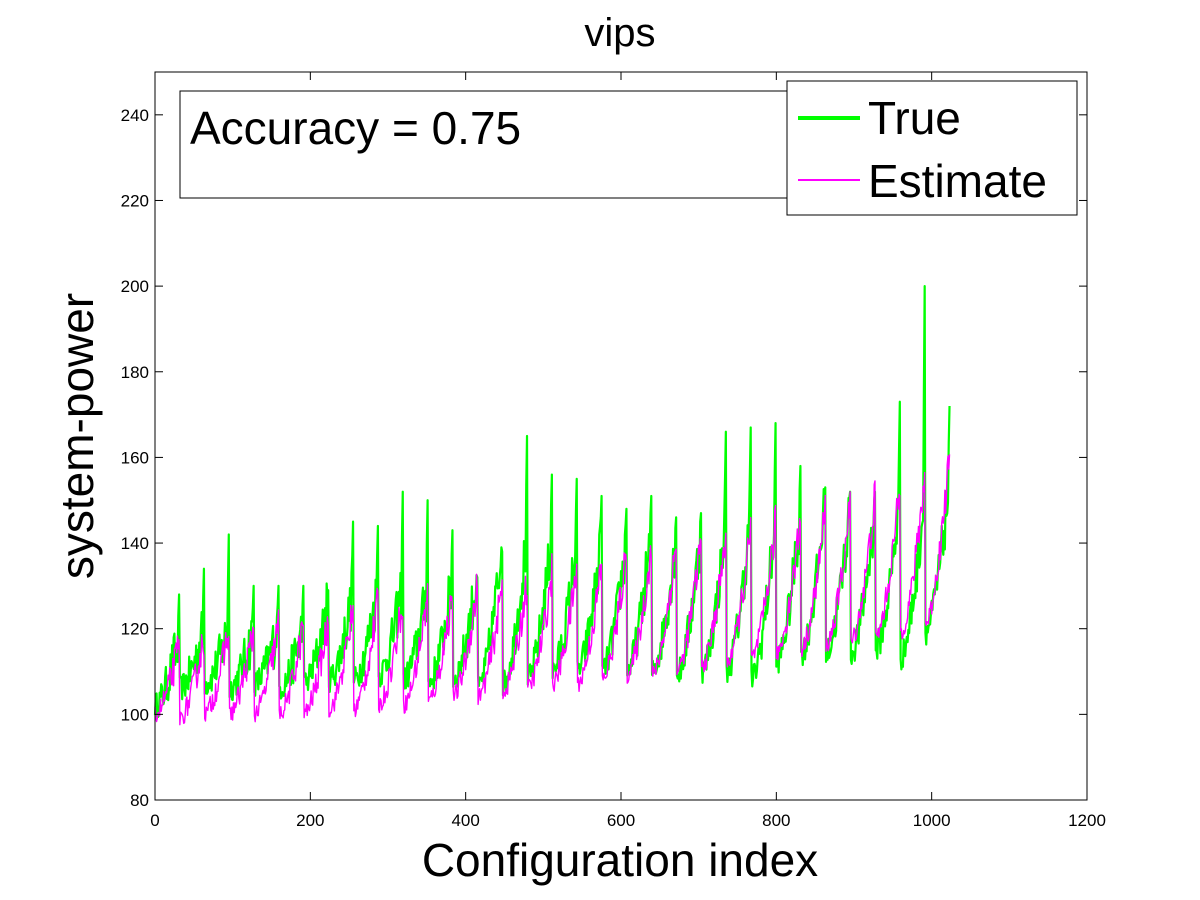 The image size is (1200, 900). Describe the element at coordinates (135, 543) in the screenshot. I see `y-tick-label: 140` at that location.